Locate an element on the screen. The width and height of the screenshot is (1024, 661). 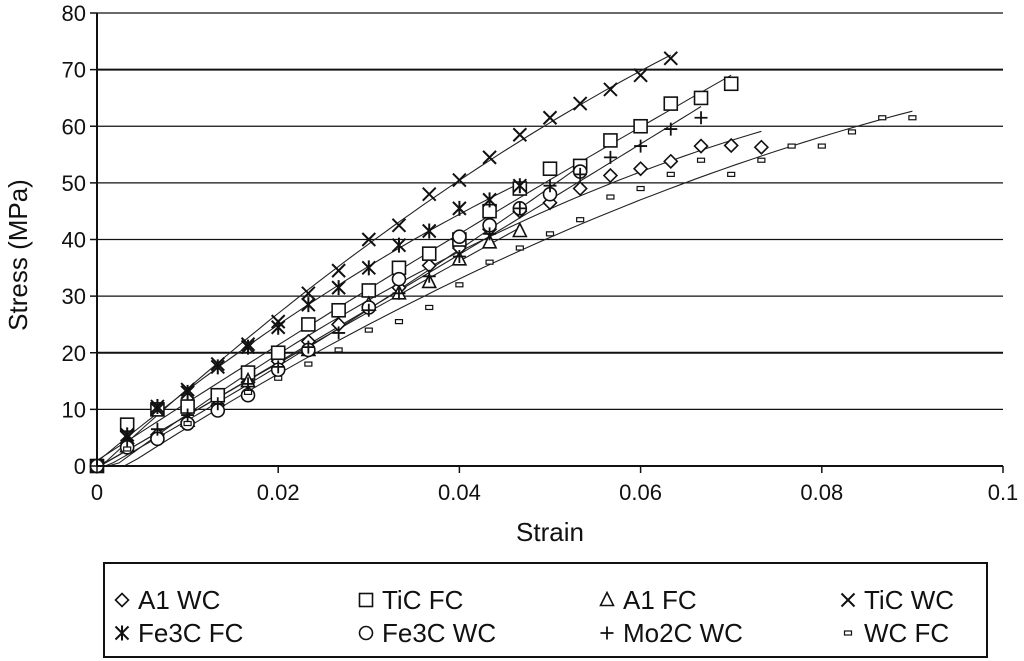
y-tick-label: 10 is located at coordinates (74, 409).